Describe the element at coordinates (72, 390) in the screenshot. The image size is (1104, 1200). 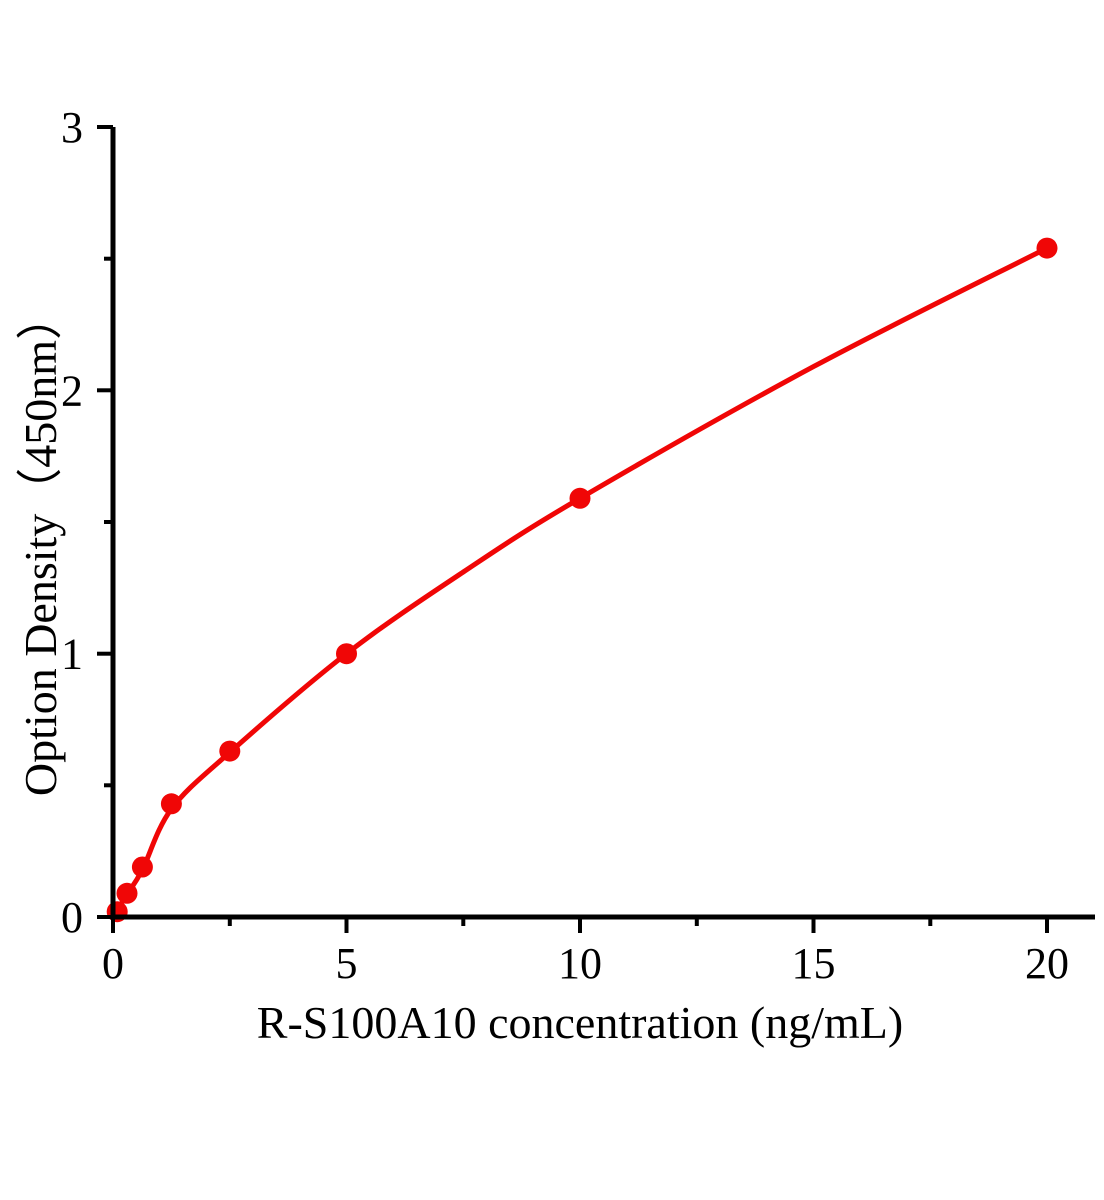
I see `y-tick-label: 2` at that location.